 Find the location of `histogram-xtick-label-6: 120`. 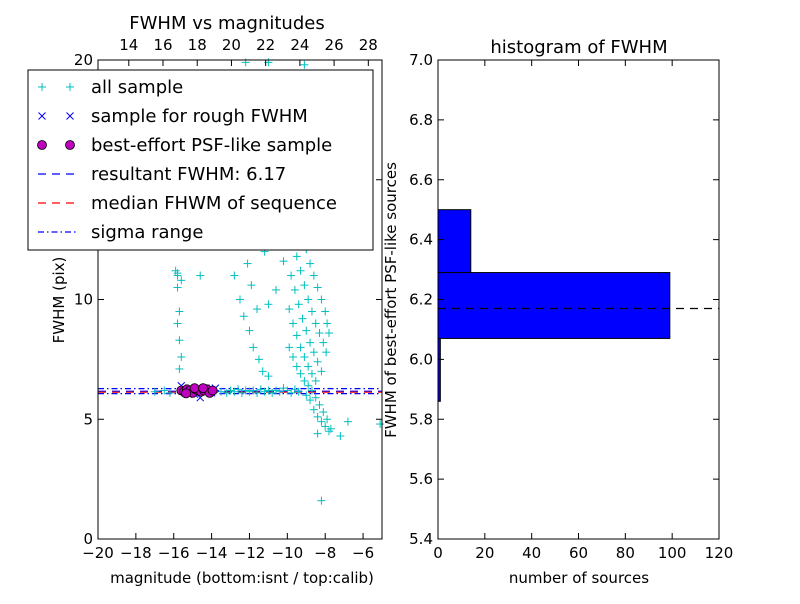

histogram-xtick-label-6: 120 is located at coordinates (719, 553).